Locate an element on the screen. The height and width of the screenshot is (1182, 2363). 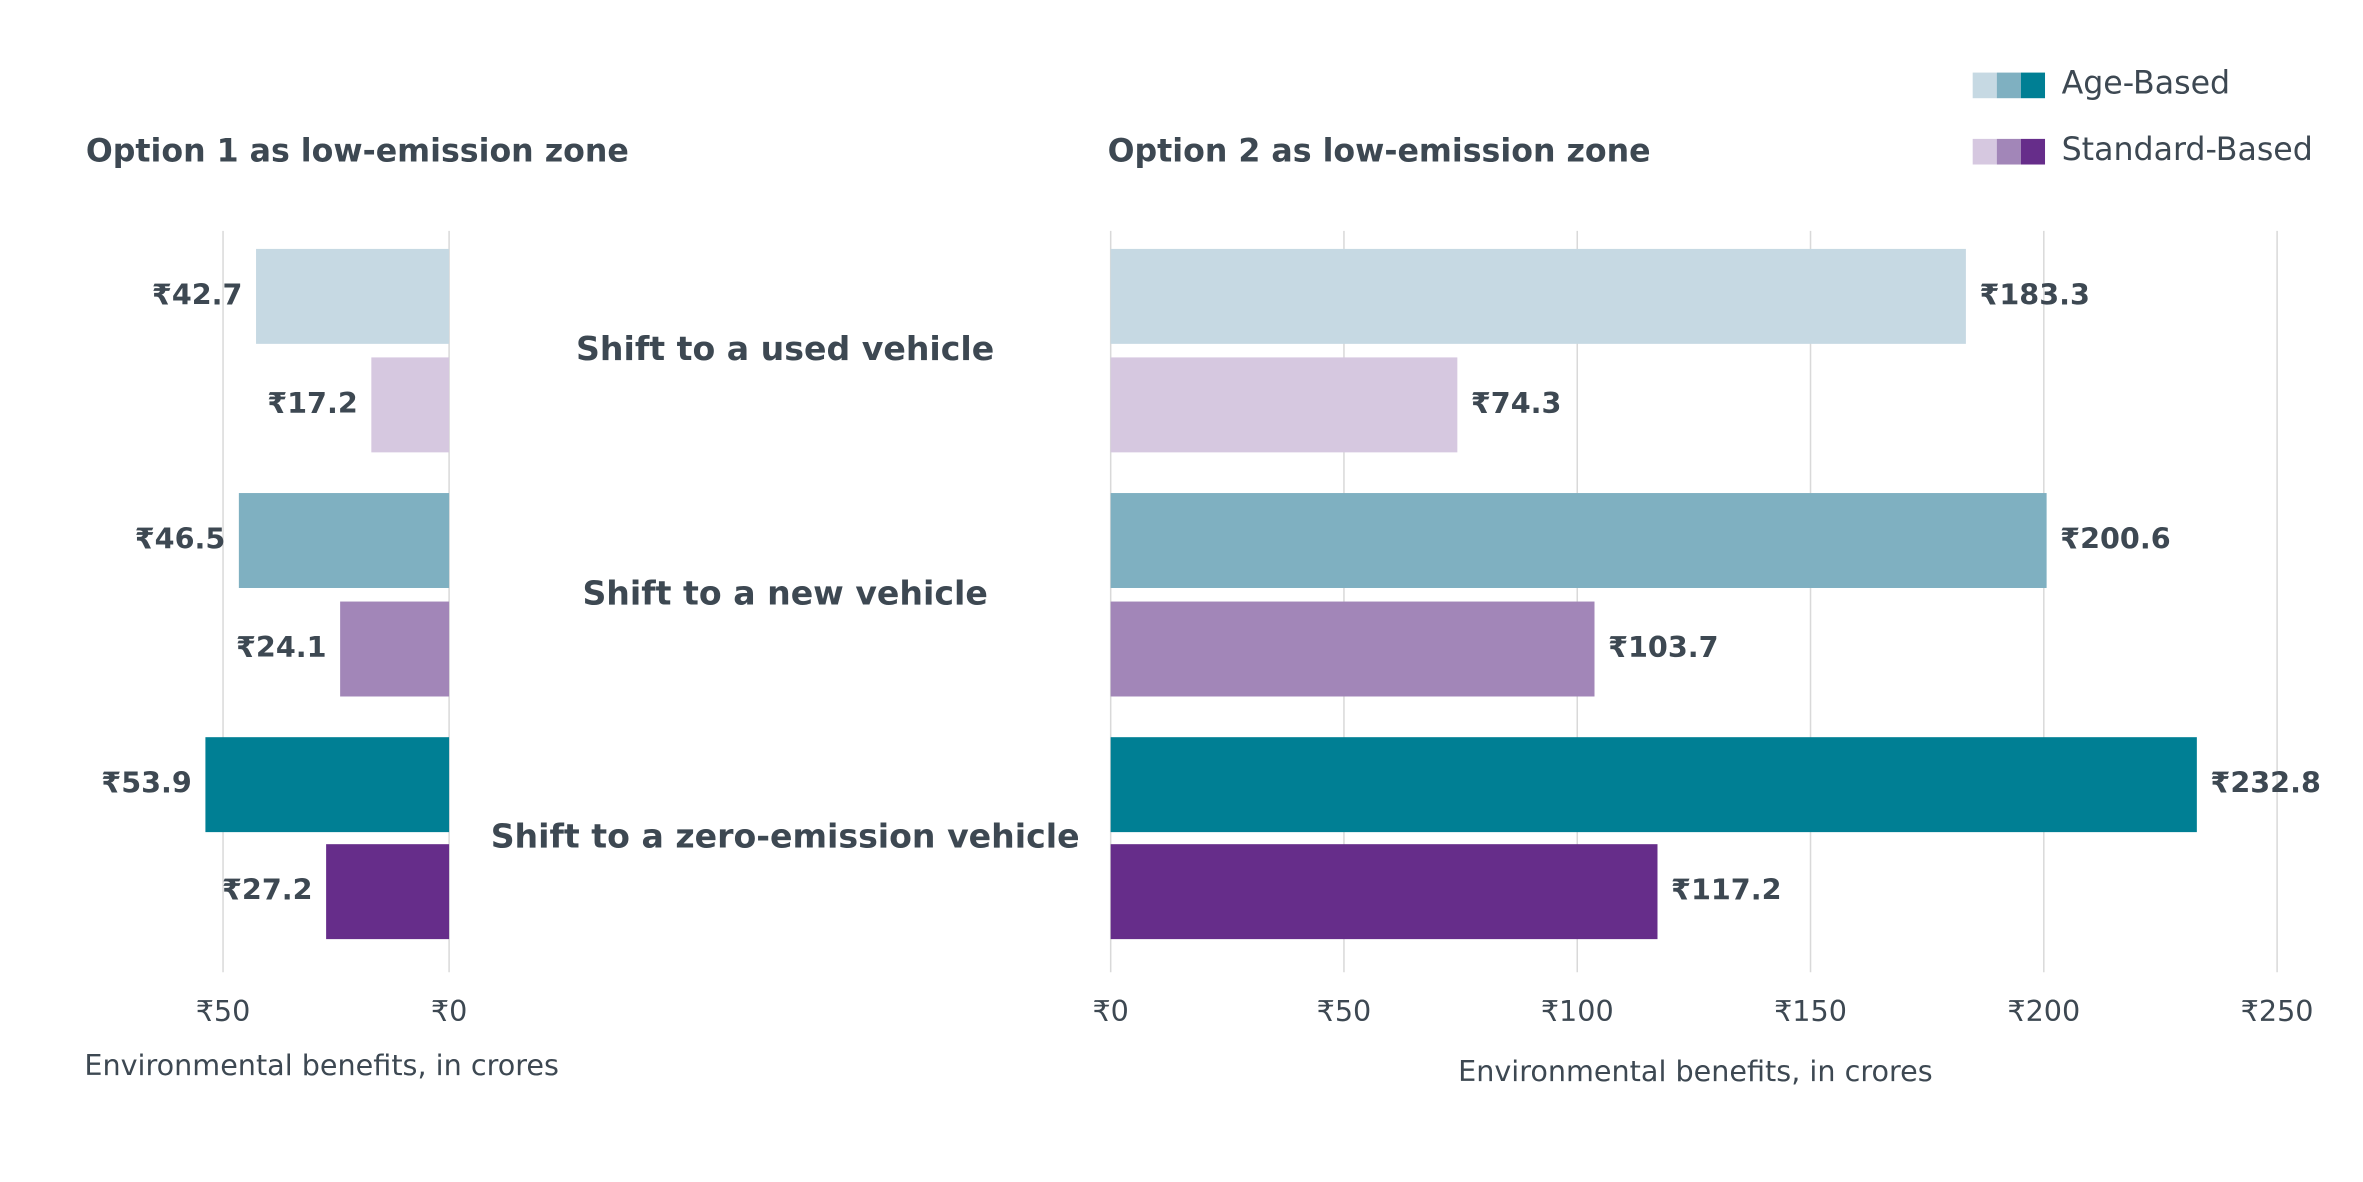
chart-title: Option 2 as low-emission zone is located at coordinates (1379, 151).